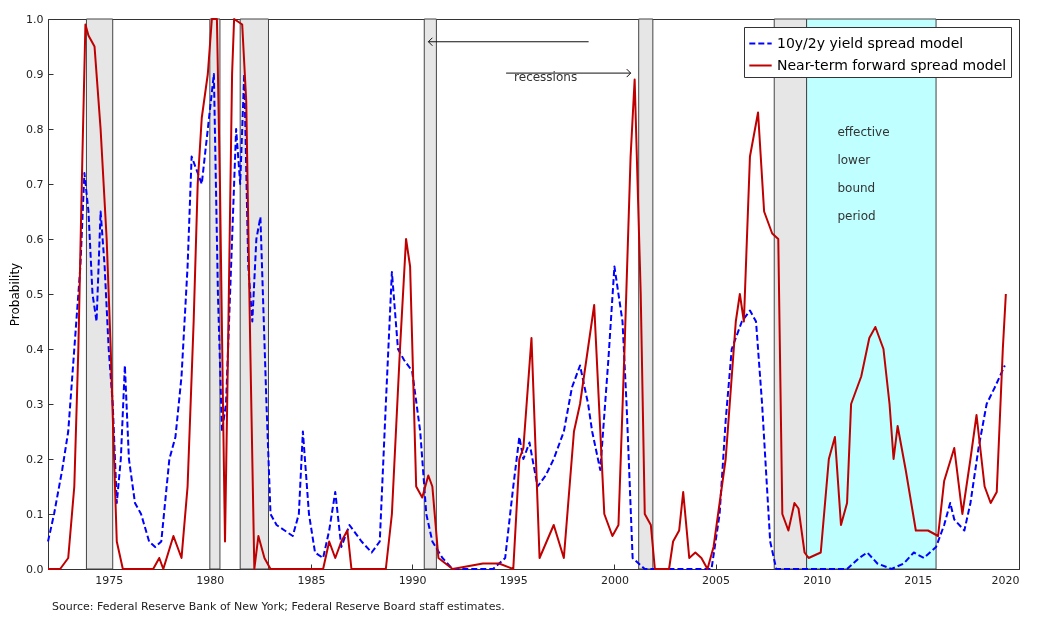 The width and height of the screenshot is (1039, 623). I want to click on x-tick-label: 2010, so click(817, 580).